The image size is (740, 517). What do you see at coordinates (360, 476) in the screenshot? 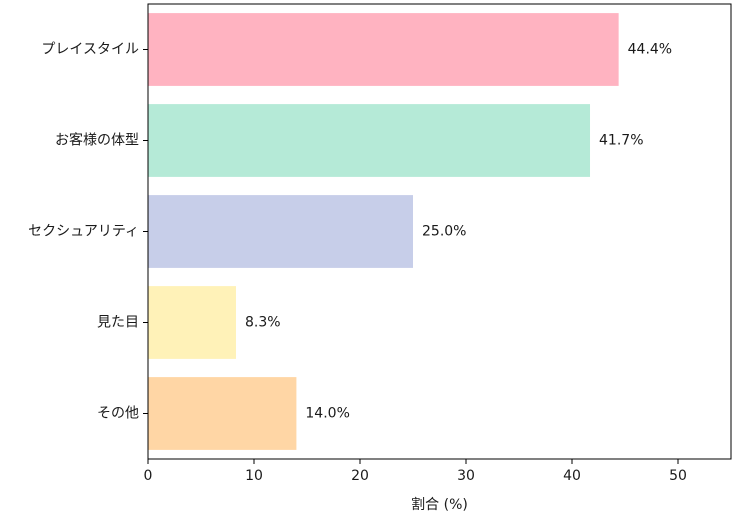
I see `x-tick-label-20: 20` at bounding box center [360, 476].